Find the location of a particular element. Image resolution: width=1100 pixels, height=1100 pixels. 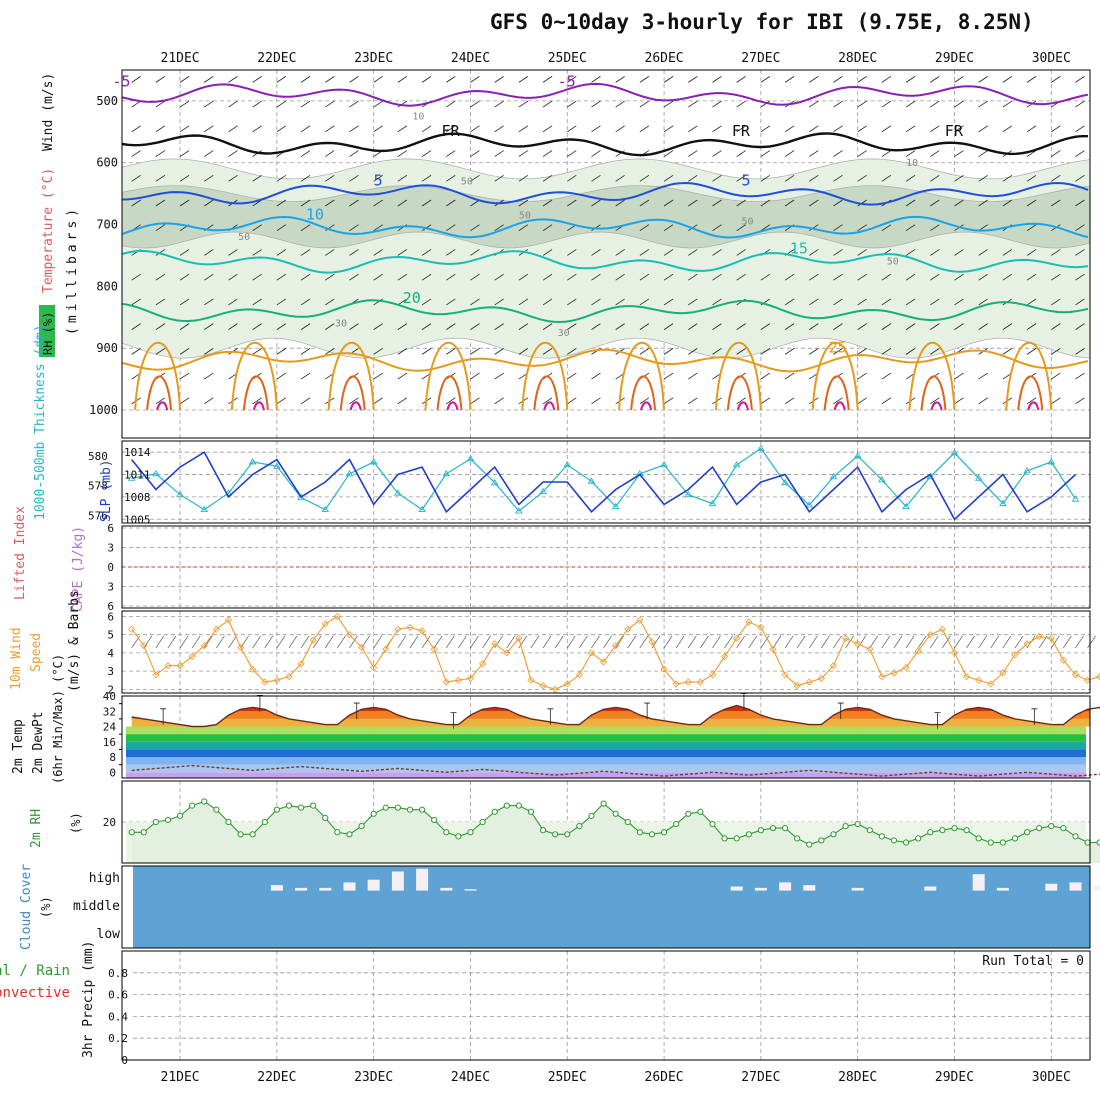

isotherm-label: 10 is located at coordinates (315, 215).